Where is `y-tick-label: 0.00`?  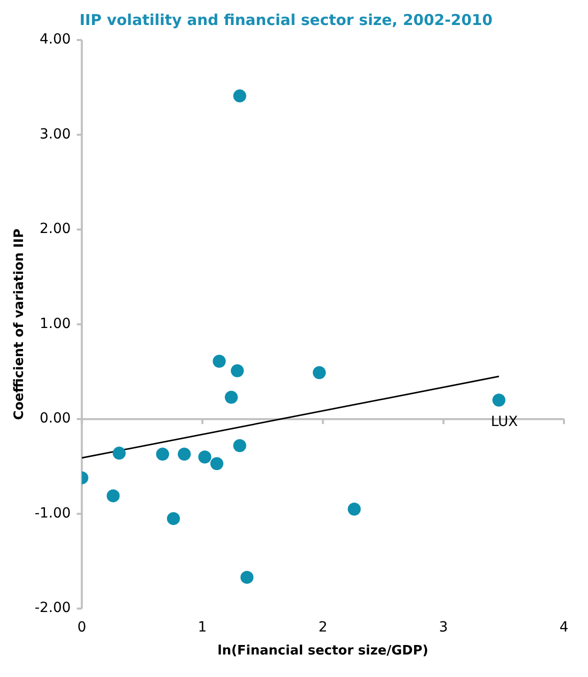 y-tick-label: 0.00 is located at coordinates (55, 418).